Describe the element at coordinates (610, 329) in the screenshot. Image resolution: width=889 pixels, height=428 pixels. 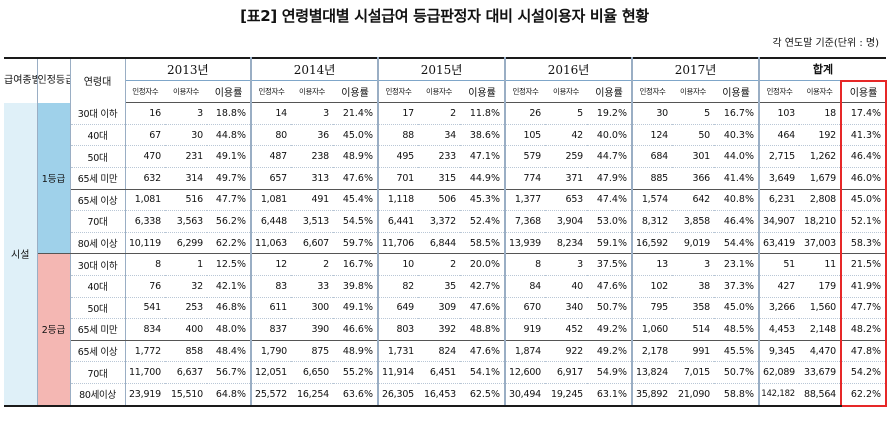
I see `rate-cell: 49.2%` at that location.